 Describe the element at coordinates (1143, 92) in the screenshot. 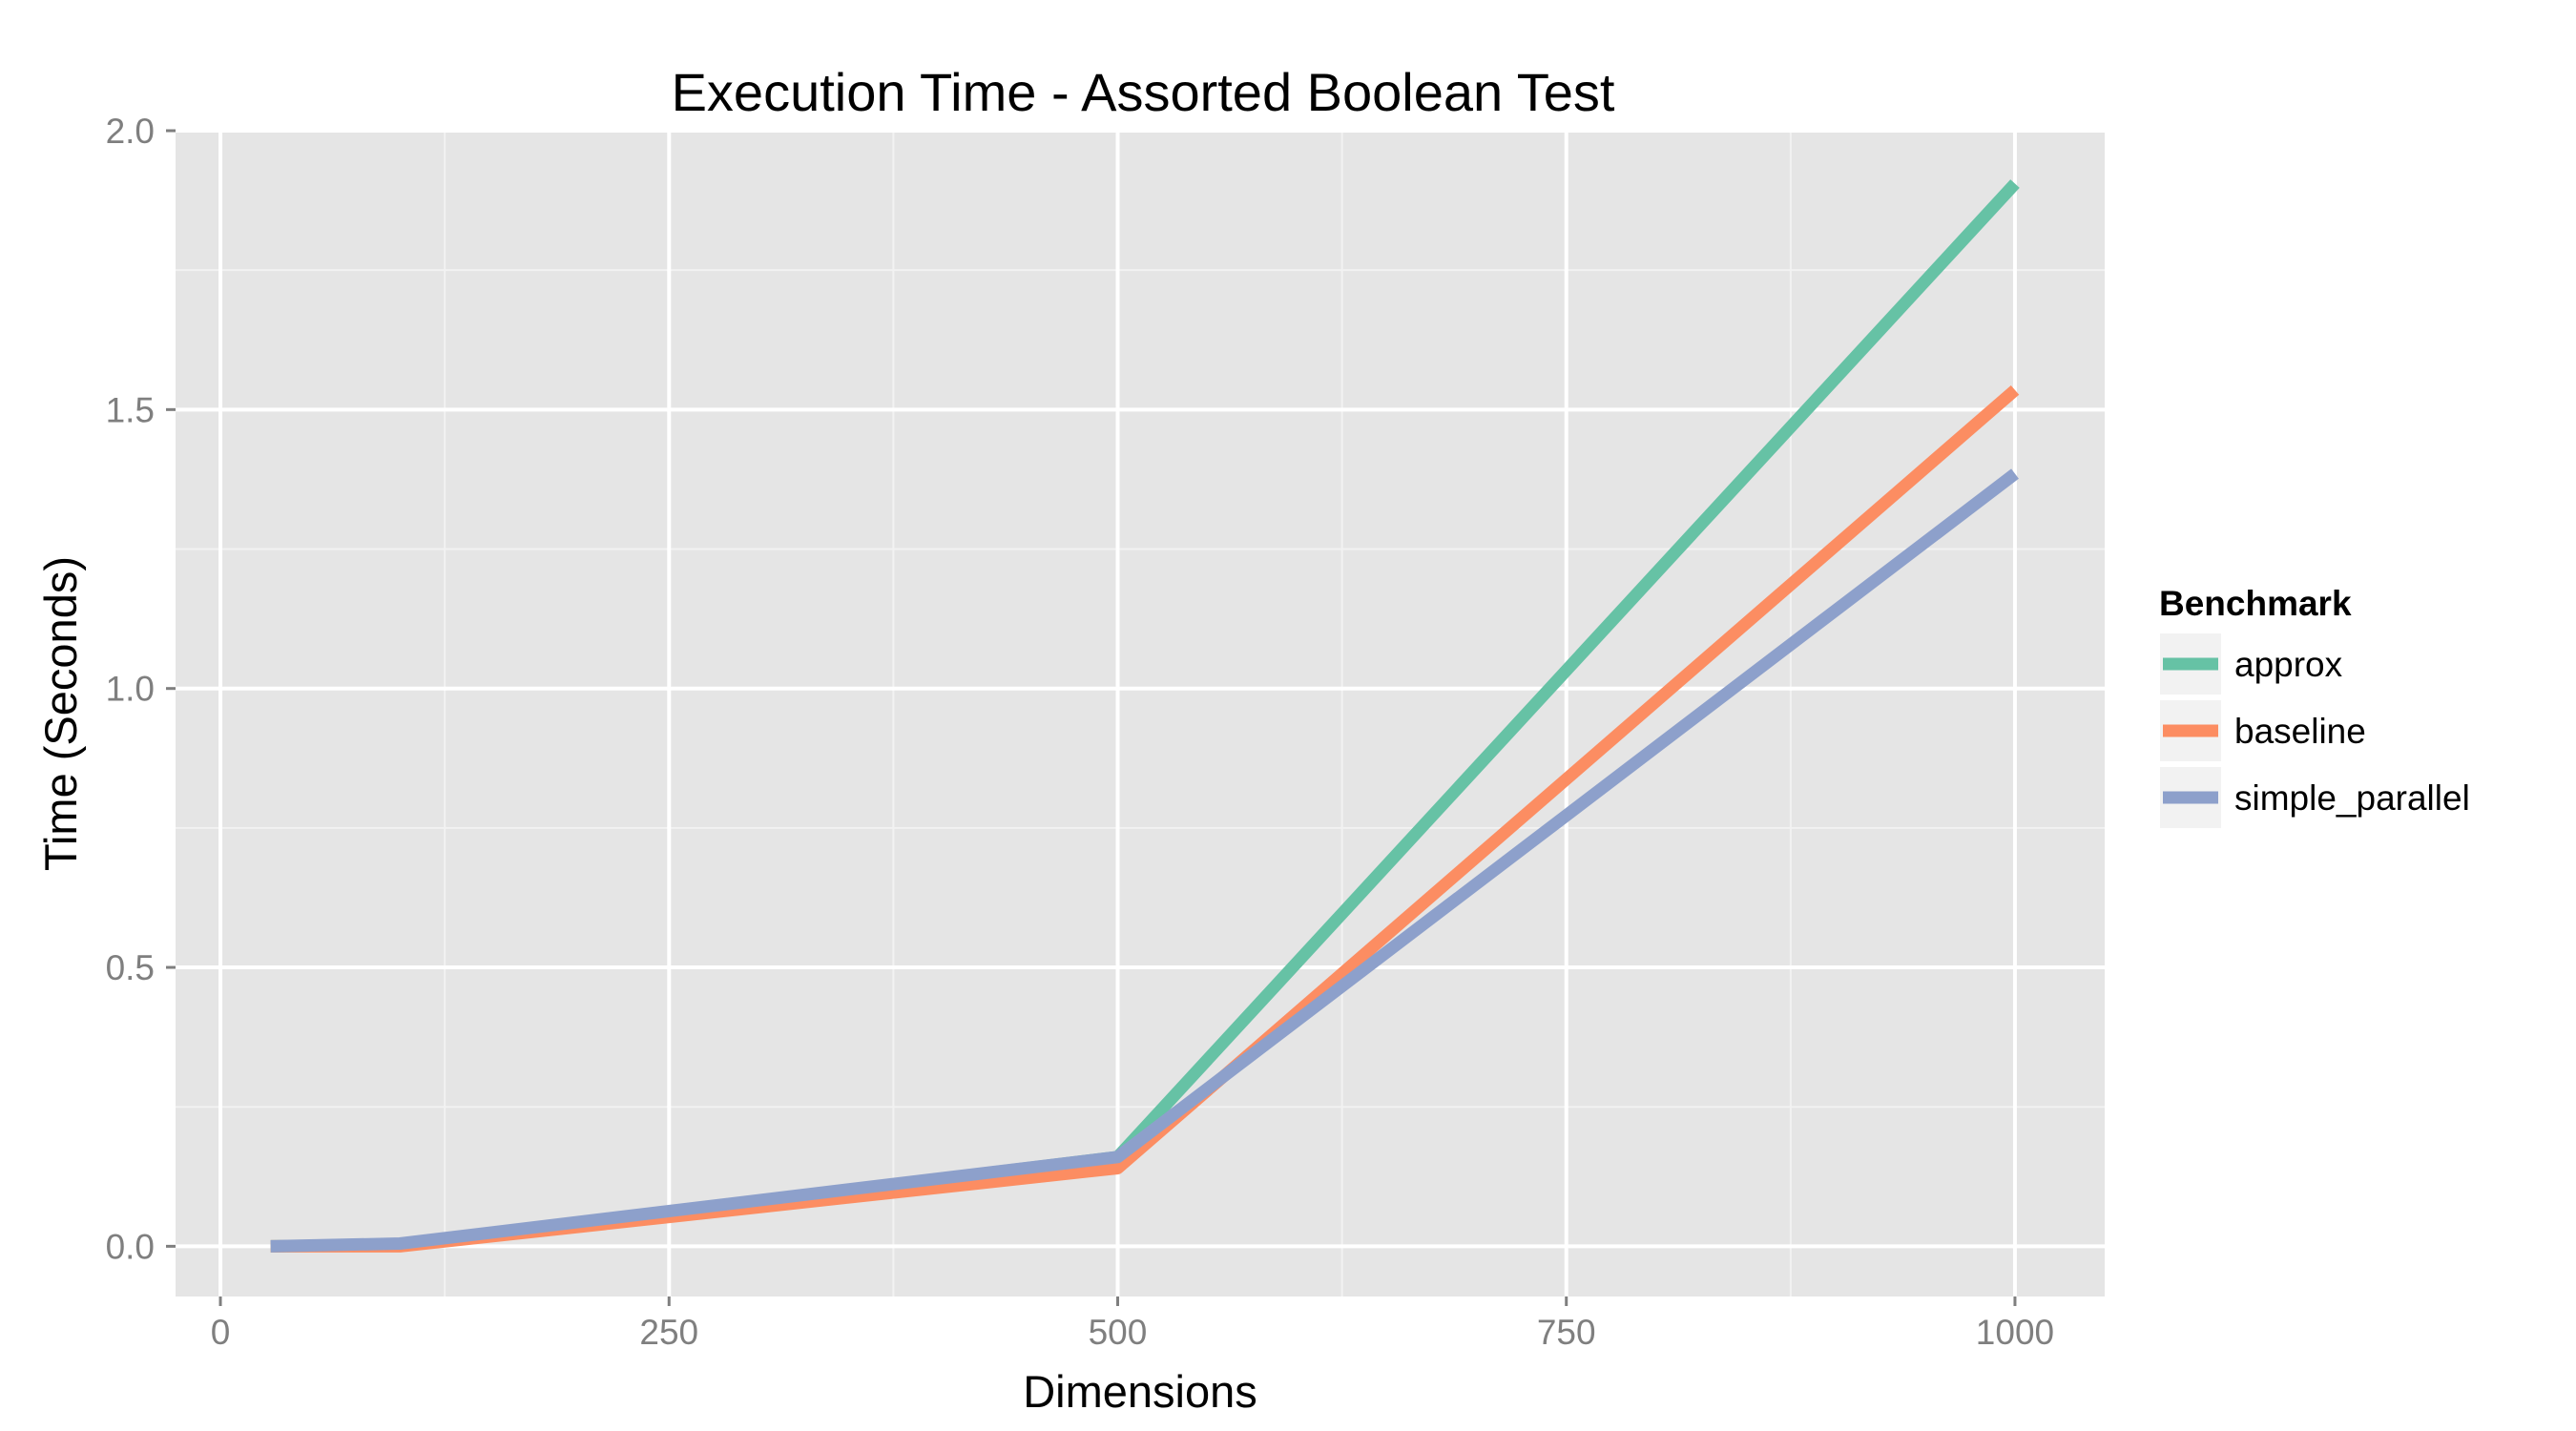

I see `chart-title: Execution Time - Assorted Boolean Test` at that location.